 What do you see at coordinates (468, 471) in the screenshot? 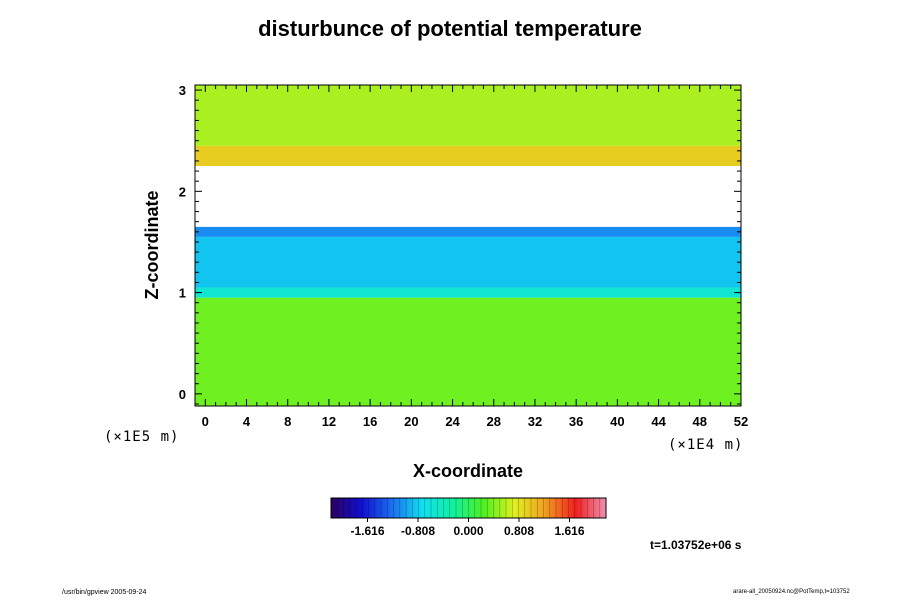
I see `x-axis-title: X-coordinate` at bounding box center [468, 471].